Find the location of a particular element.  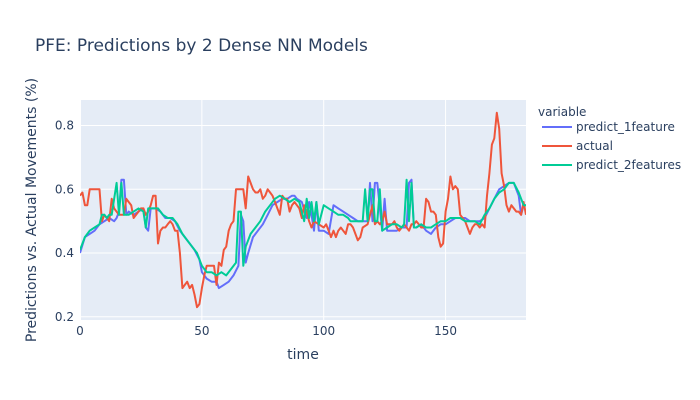

x-axis-title: time is located at coordinates (303, 355).